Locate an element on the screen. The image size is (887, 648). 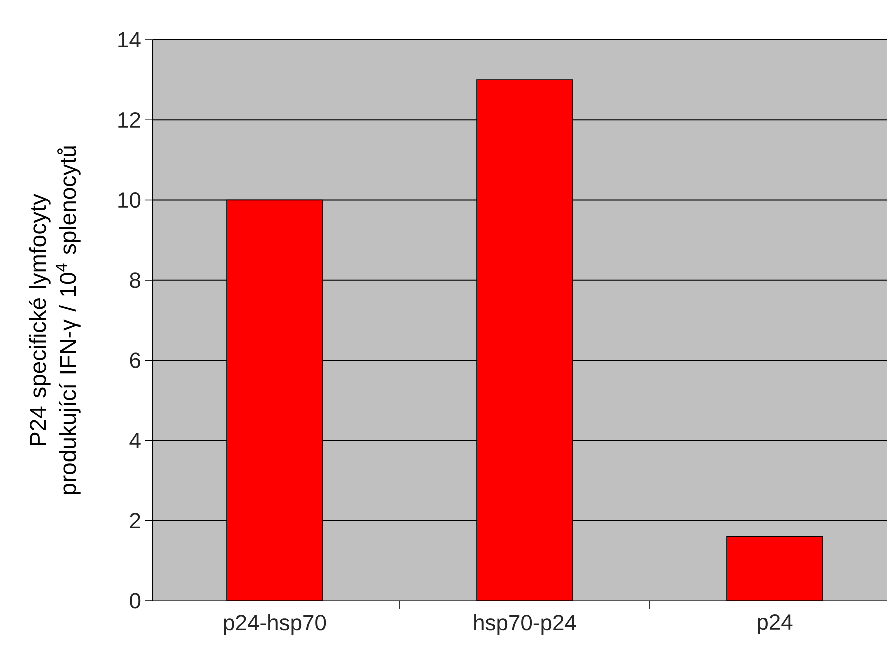
y-tick-label: 8 is located at coordinates (135, 280).